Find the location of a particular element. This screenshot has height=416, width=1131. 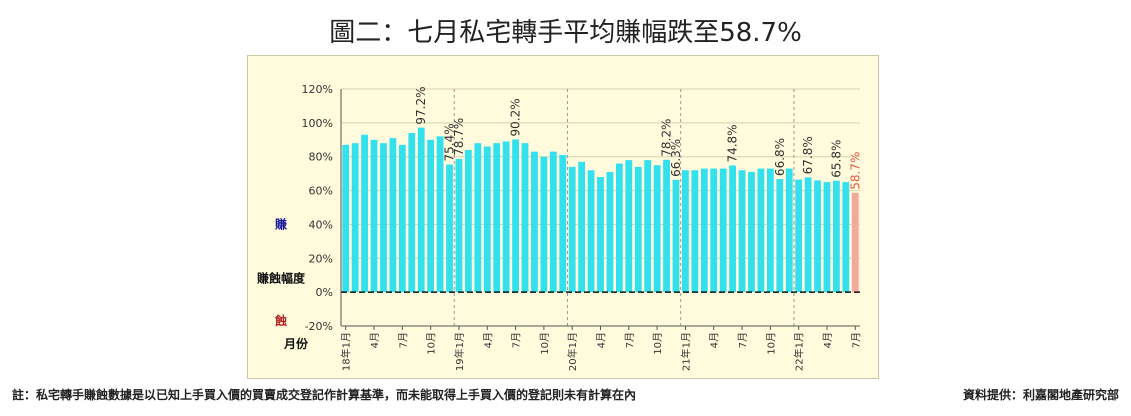

data-label: 66.3% is located at coordinates (676, 158).